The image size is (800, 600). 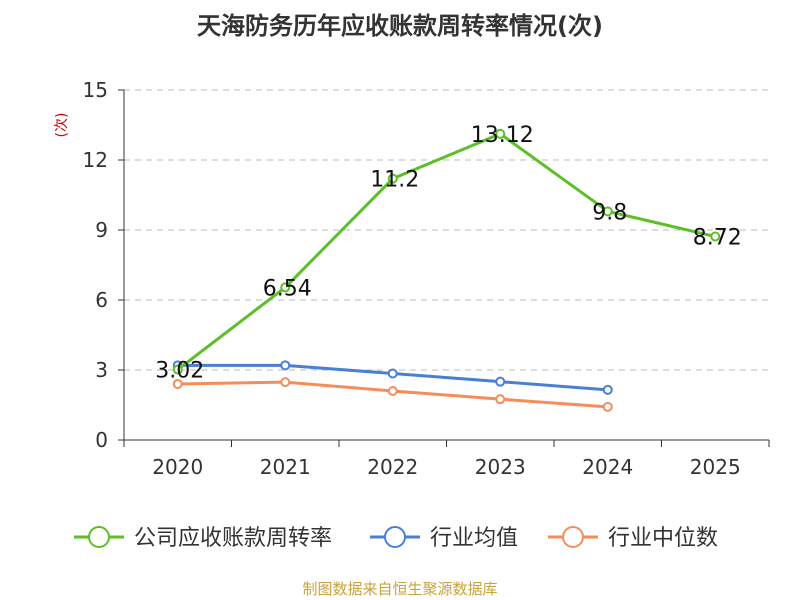 I want to click on x-tick-label: 2020, so click(x=177, y=467).